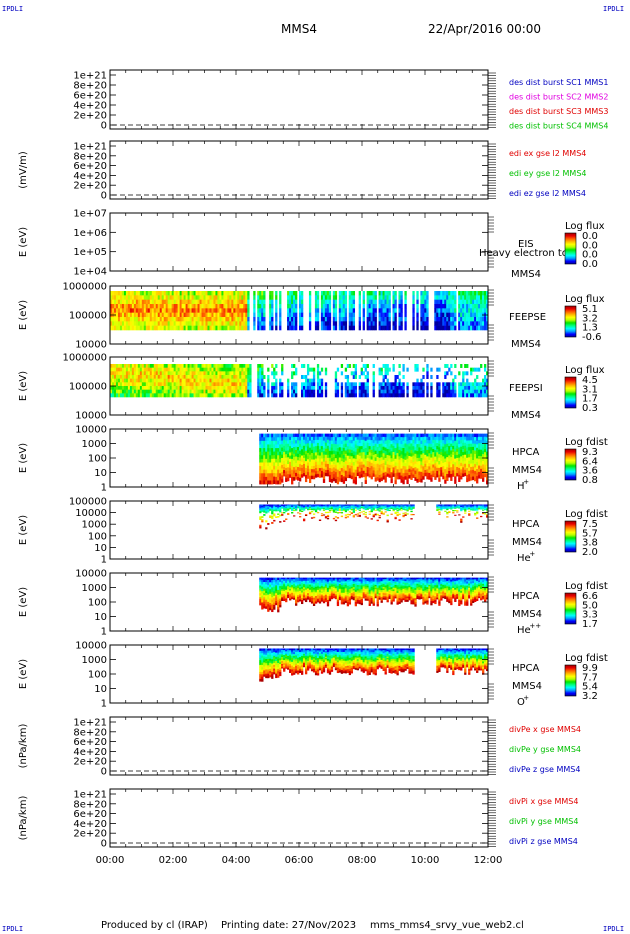  I want to click on colorbar-tick-label: 1.3, so click(590, 328).